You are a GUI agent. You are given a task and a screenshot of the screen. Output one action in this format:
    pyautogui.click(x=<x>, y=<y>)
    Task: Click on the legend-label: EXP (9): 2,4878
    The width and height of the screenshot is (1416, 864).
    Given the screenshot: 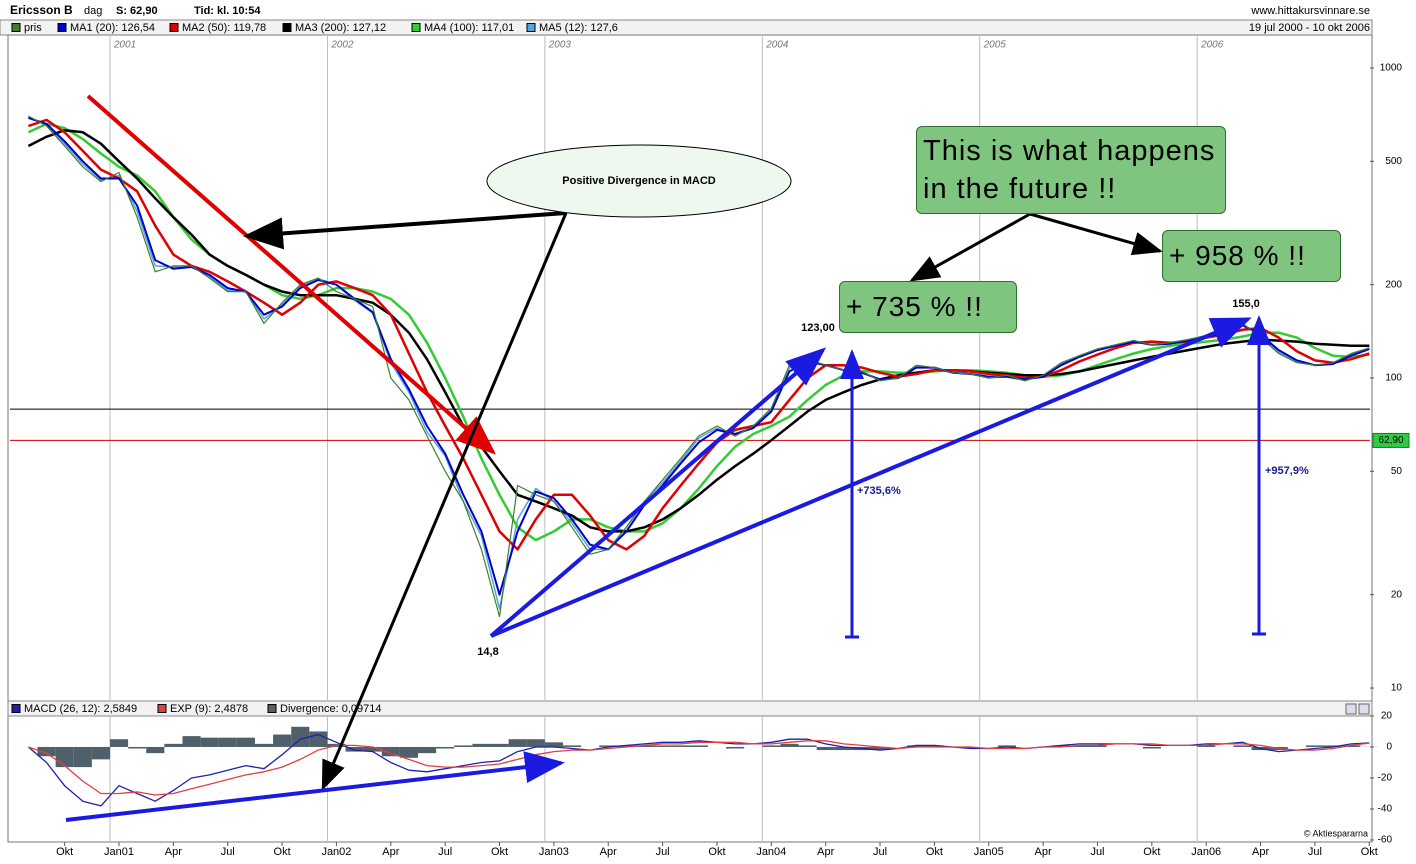 What is the action you would take?
    pyautogui.click(x=209, y=709)
    